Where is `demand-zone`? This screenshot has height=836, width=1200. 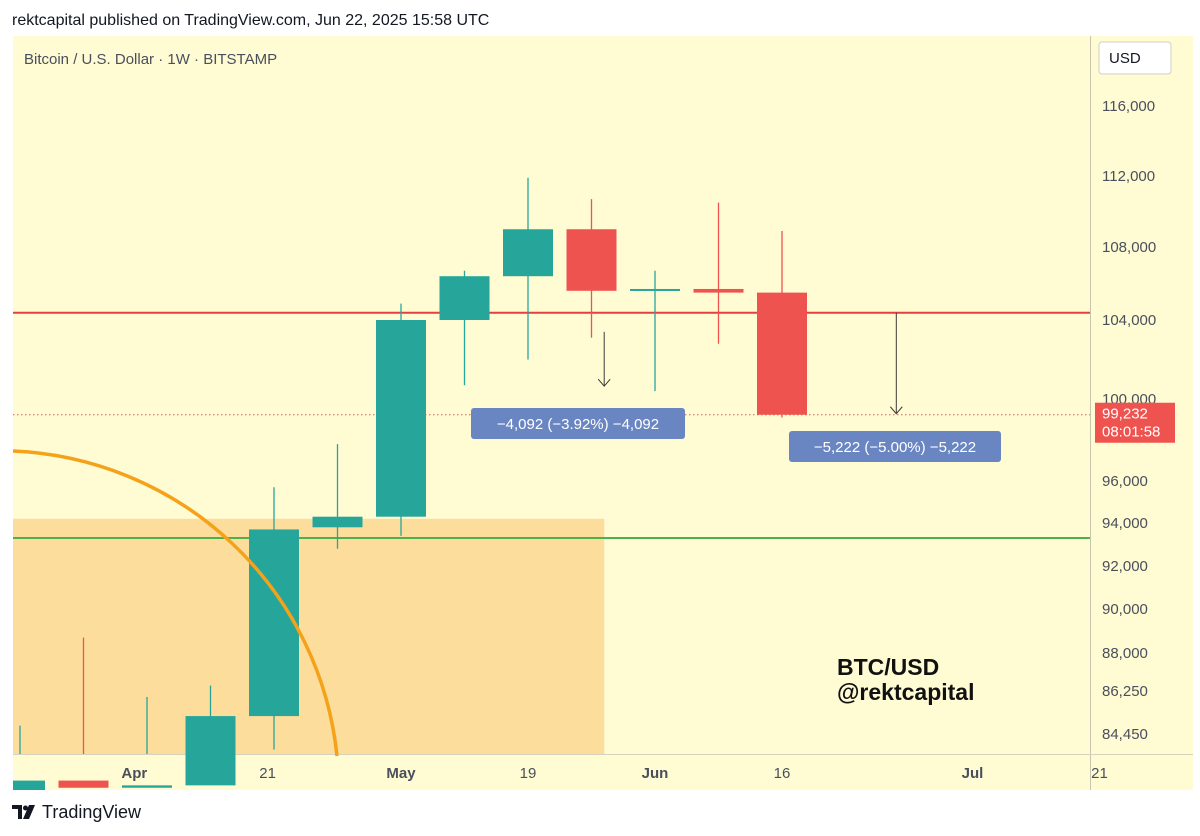
demand-zone is located at coordinates (309, 636).